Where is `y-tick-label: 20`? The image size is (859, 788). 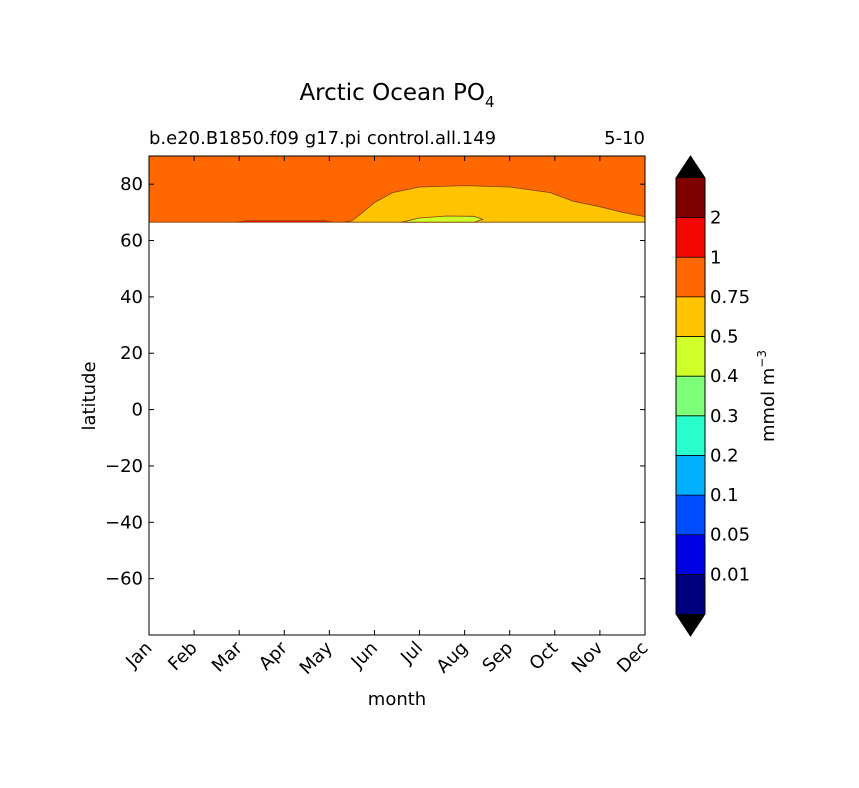 y-tick-label: 20 is located at coordinates (131, 353).